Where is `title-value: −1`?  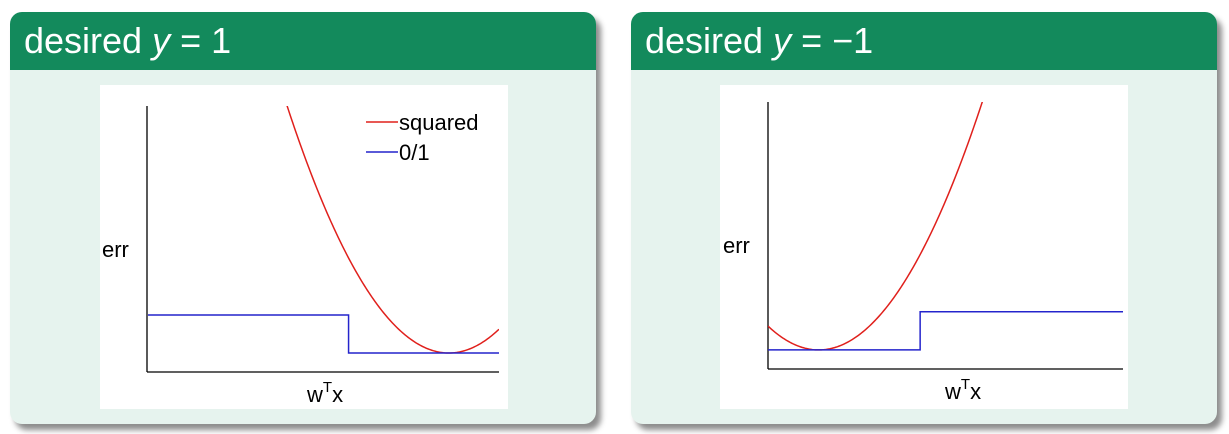
title-value: −1 is located at coordinates (853, 40).